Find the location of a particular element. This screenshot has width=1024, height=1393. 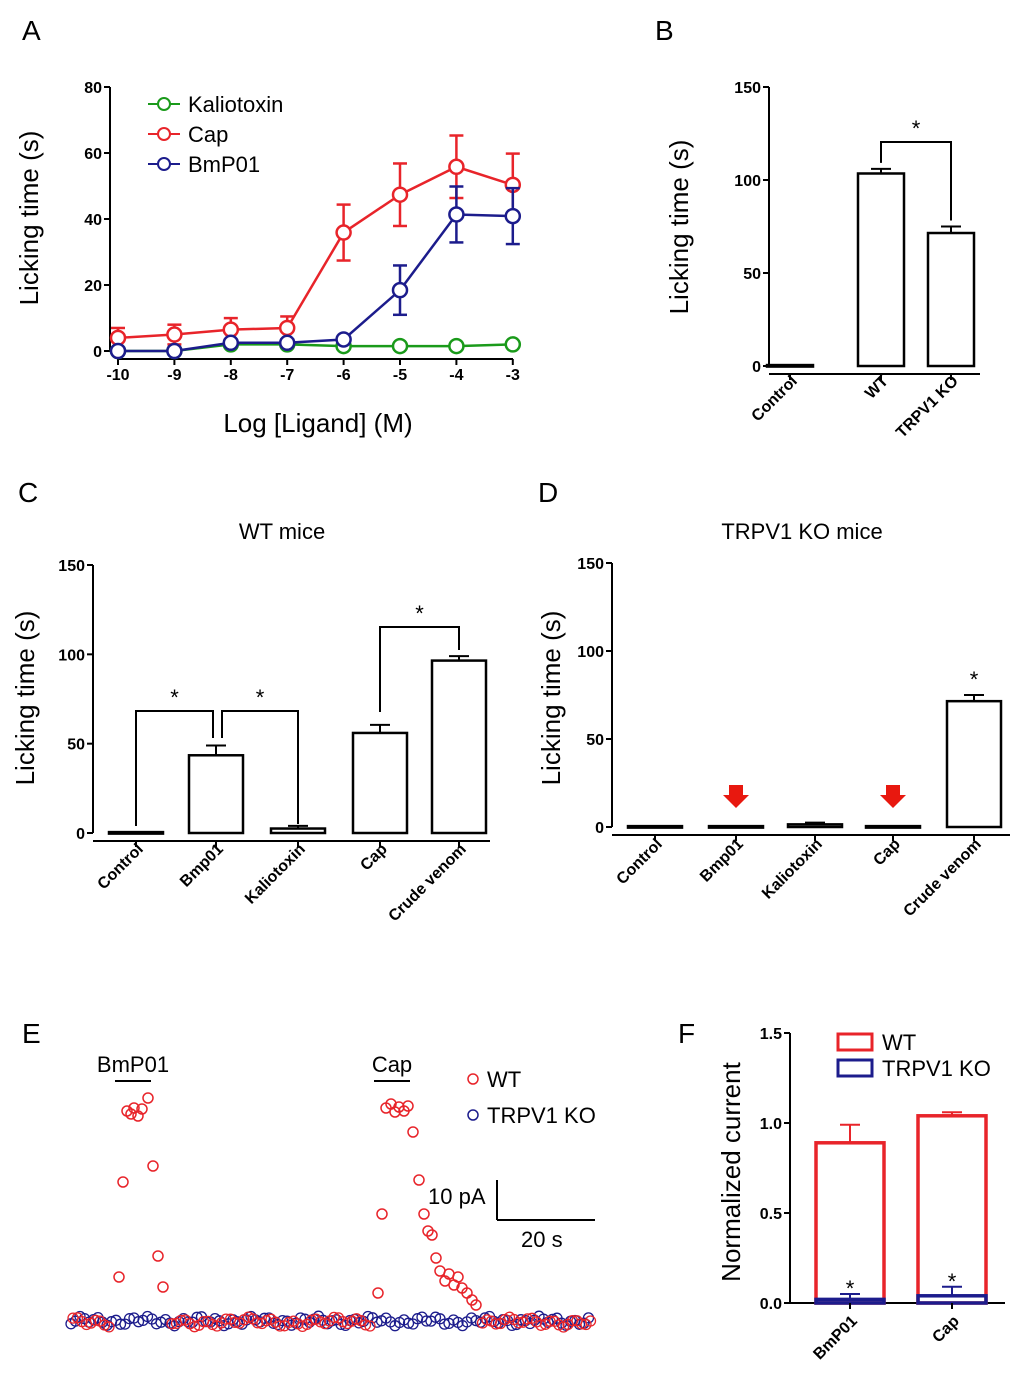

legend-kaliotoxin-marker is located at coordinates (164, 104).